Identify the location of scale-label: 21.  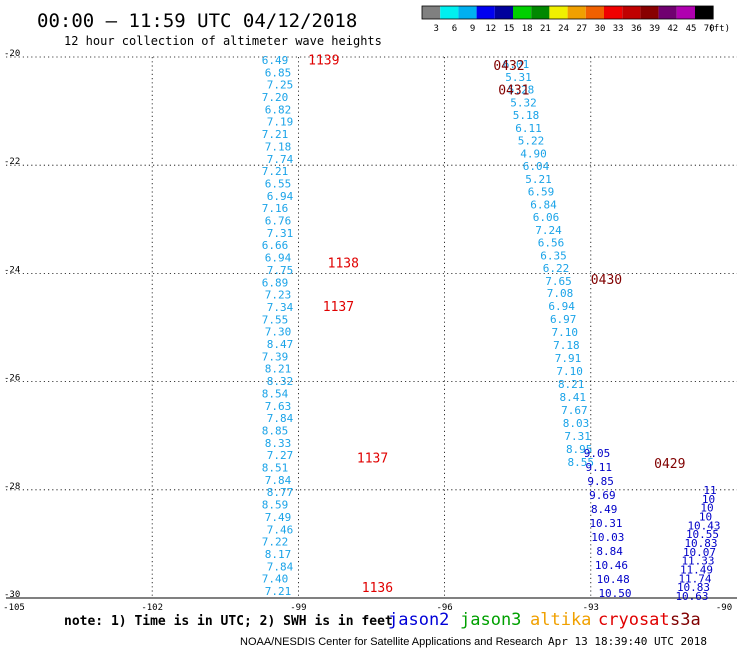
(545, 29).